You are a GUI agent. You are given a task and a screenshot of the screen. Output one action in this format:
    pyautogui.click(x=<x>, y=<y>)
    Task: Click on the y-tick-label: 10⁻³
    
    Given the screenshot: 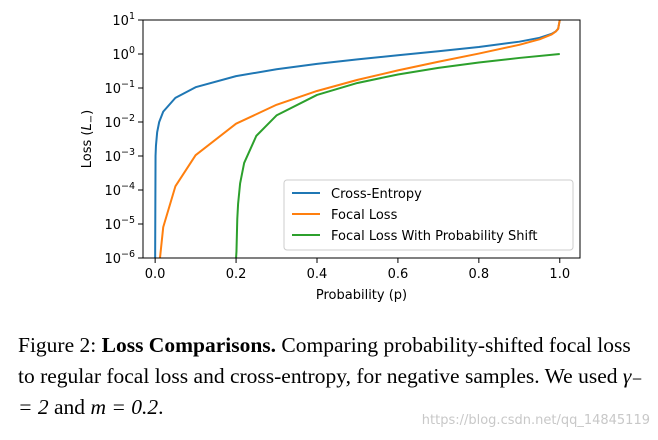 What is the action you would take?
    pyautogui.click(x=119, y=156)
    